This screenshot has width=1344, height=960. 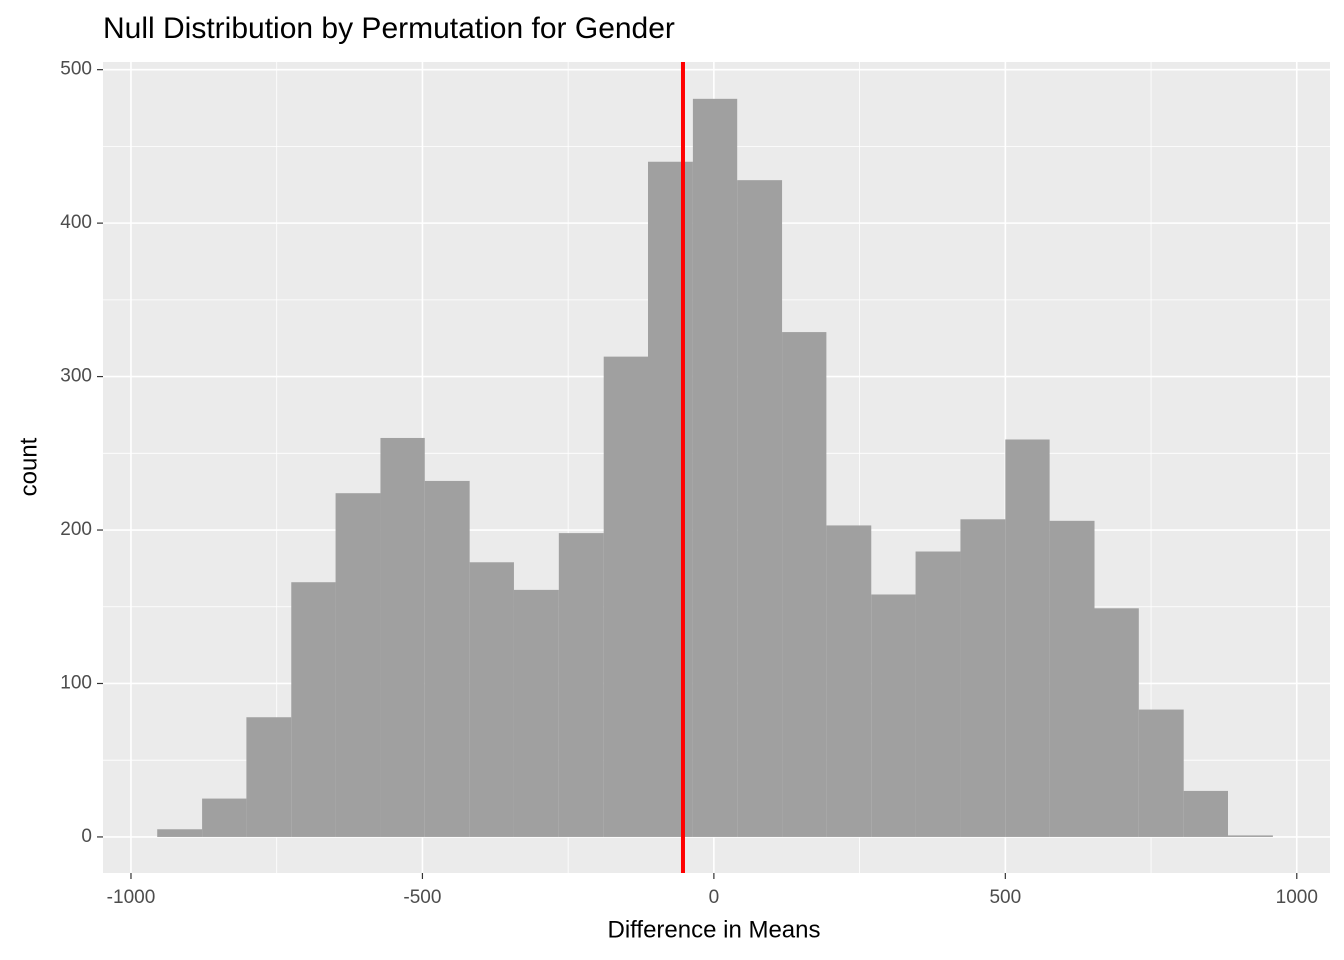 What do you see at coordinates (422, 897) in the screenshot?
I see `x-tick-label: -500` at bounding box center [422, 897].